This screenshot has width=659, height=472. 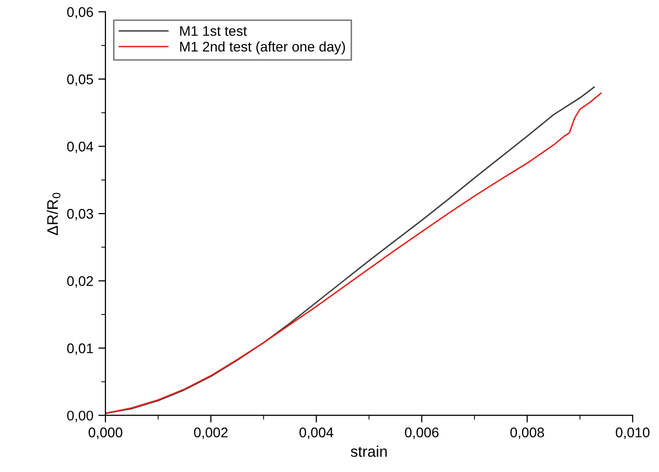 What do you see at coordinates (421, 434) in the screenshot?
I see `x-tick-label: 0,006` at bounding box center [421, 434].